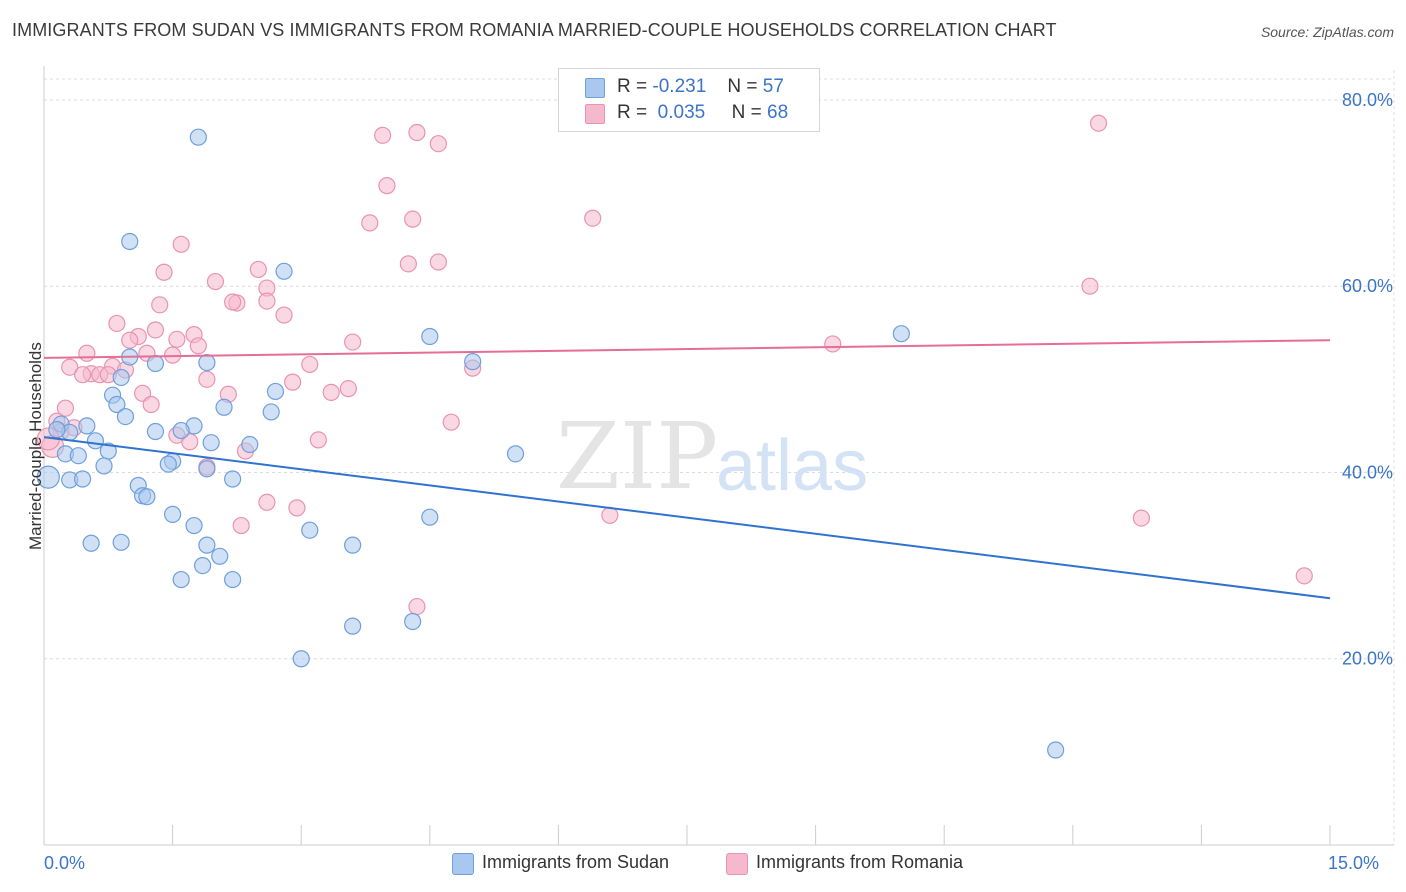 Image resolution: width=1406 pixels, height=892 pixels. What do you see at coordinates (860, 862) in the screenshot?
I see `bottom-legend-romania-label: Immigrants from Romania` at bounding box center [860, 862].